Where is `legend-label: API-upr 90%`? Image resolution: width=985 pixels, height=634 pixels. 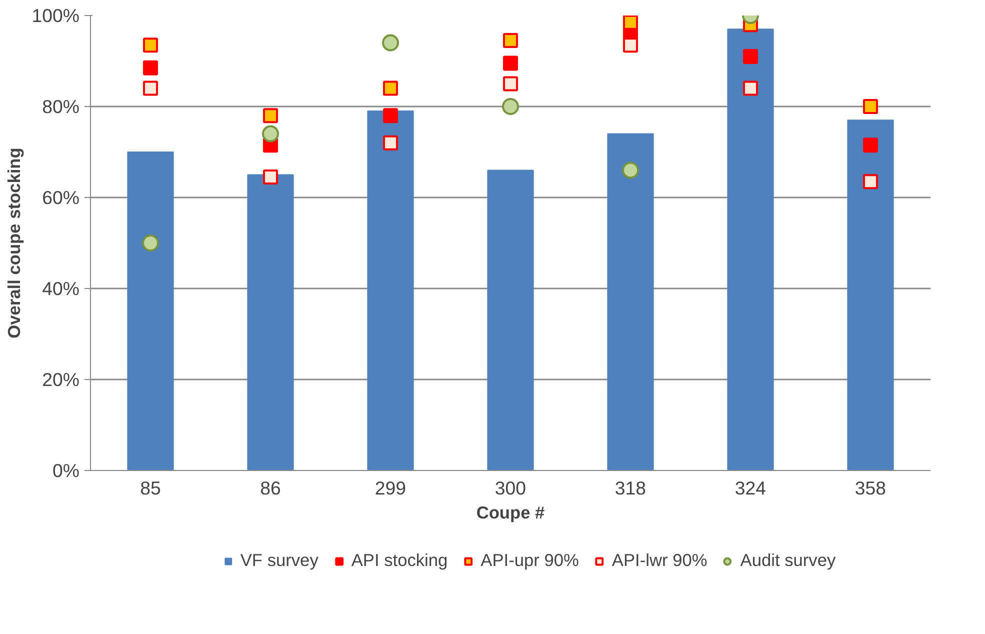 legend-label: API-upr 90% is located at coordinates (529, 560).